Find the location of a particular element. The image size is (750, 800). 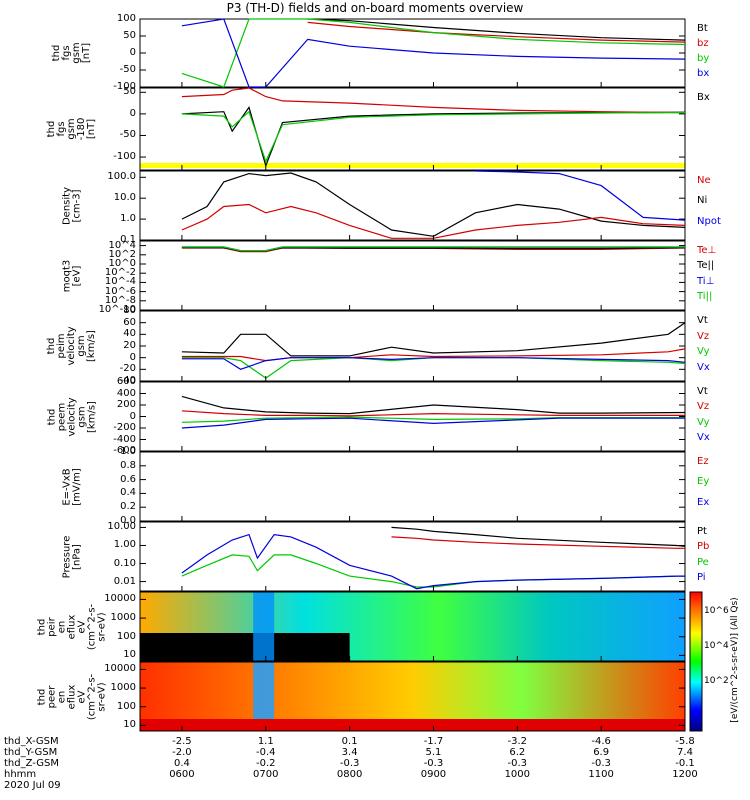

footer-value: -3.2 is located at coordinates (517, 741).